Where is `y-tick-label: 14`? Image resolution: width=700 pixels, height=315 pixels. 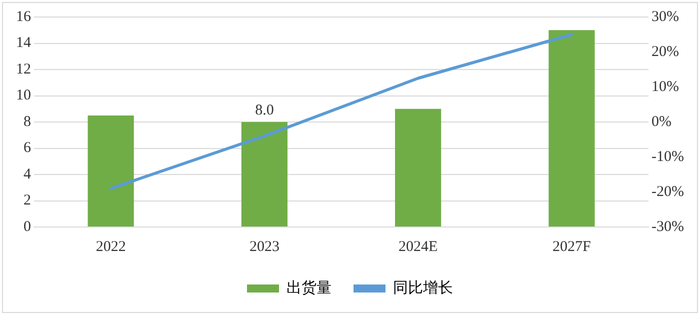
y-tick-label: 14 is located at coordinates (24, 43).